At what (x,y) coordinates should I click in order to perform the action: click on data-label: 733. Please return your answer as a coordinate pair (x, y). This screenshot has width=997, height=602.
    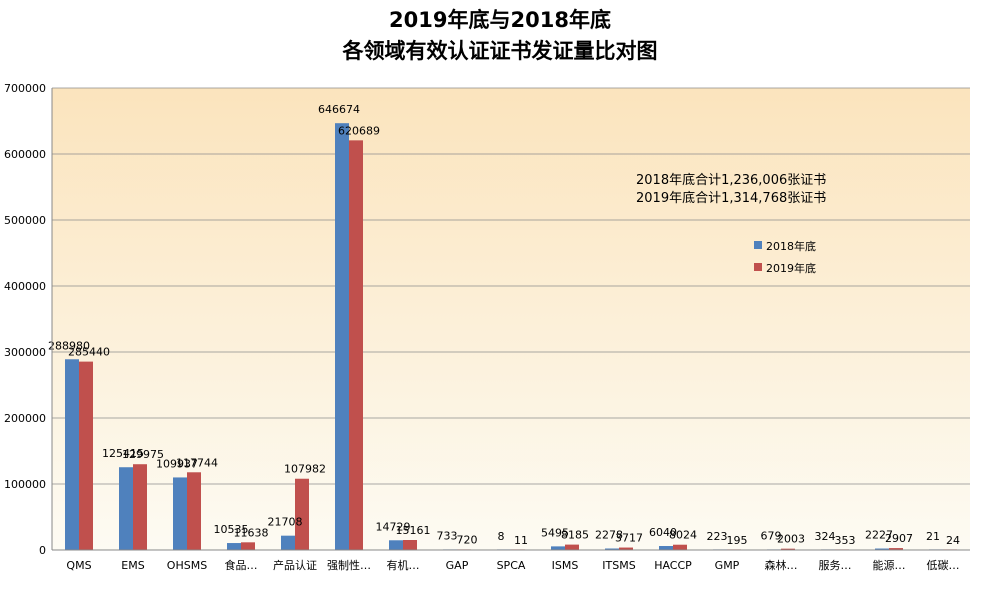
    Looking at the image, I should click on (447, 536).